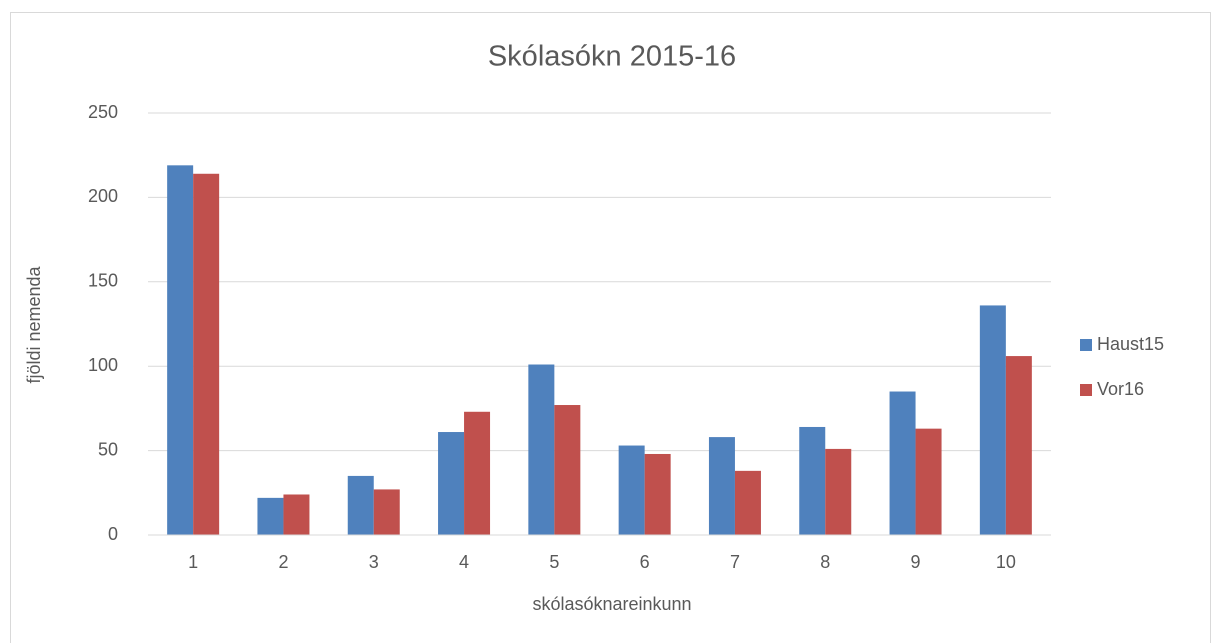 Image resolution: width=1214 pixels, height=643 pixels. I want to click on x-tick-label: 3, so click(374, 562).